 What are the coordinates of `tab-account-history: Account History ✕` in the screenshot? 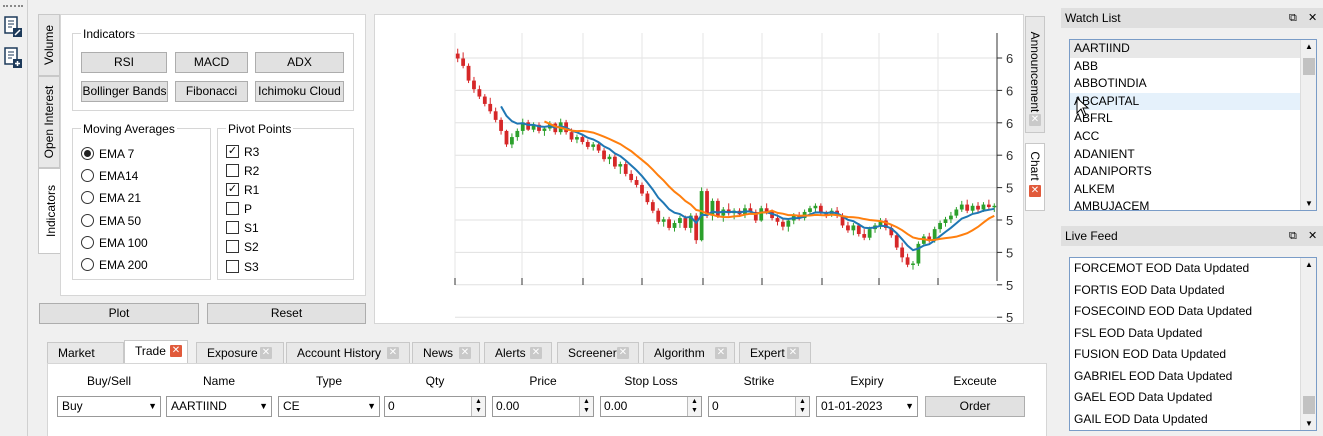 It's located at (348, 352).